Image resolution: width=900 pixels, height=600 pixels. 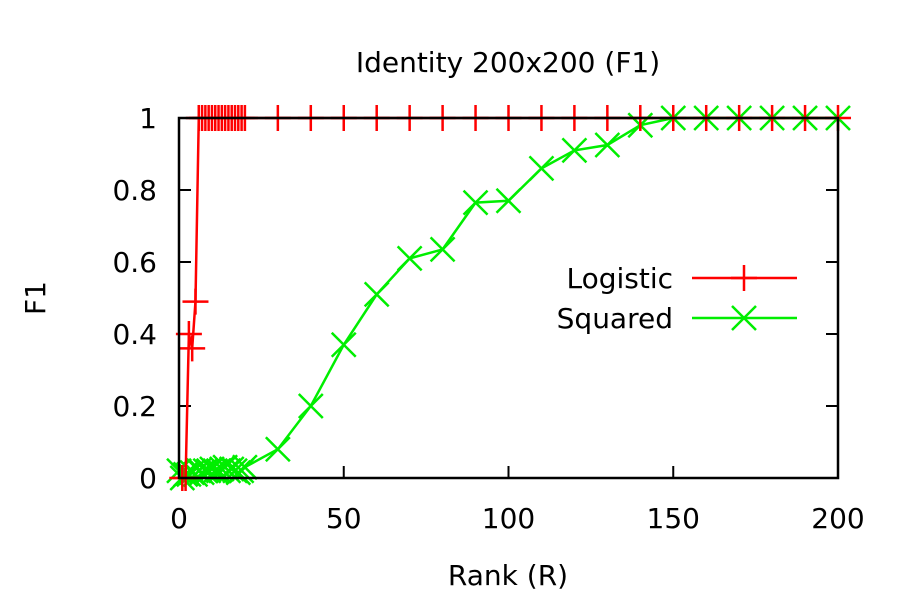 What do you see at coordinates (619, 278) in the screenshot?
I see `legend-label-logistic: Logistic` at bounding box center [619, 278].